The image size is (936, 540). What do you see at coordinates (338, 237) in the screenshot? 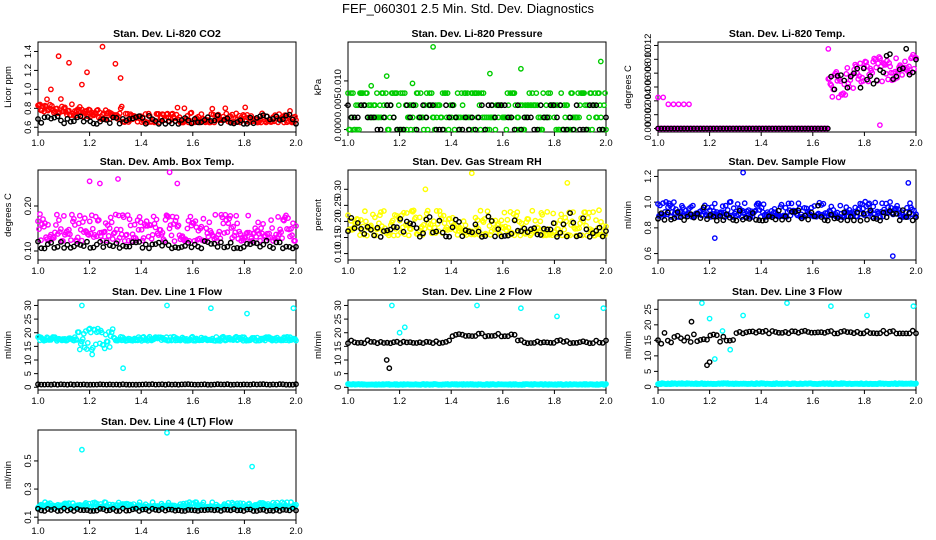
I see `y-tick-label: 0.15` at bounding box center [338, 237].